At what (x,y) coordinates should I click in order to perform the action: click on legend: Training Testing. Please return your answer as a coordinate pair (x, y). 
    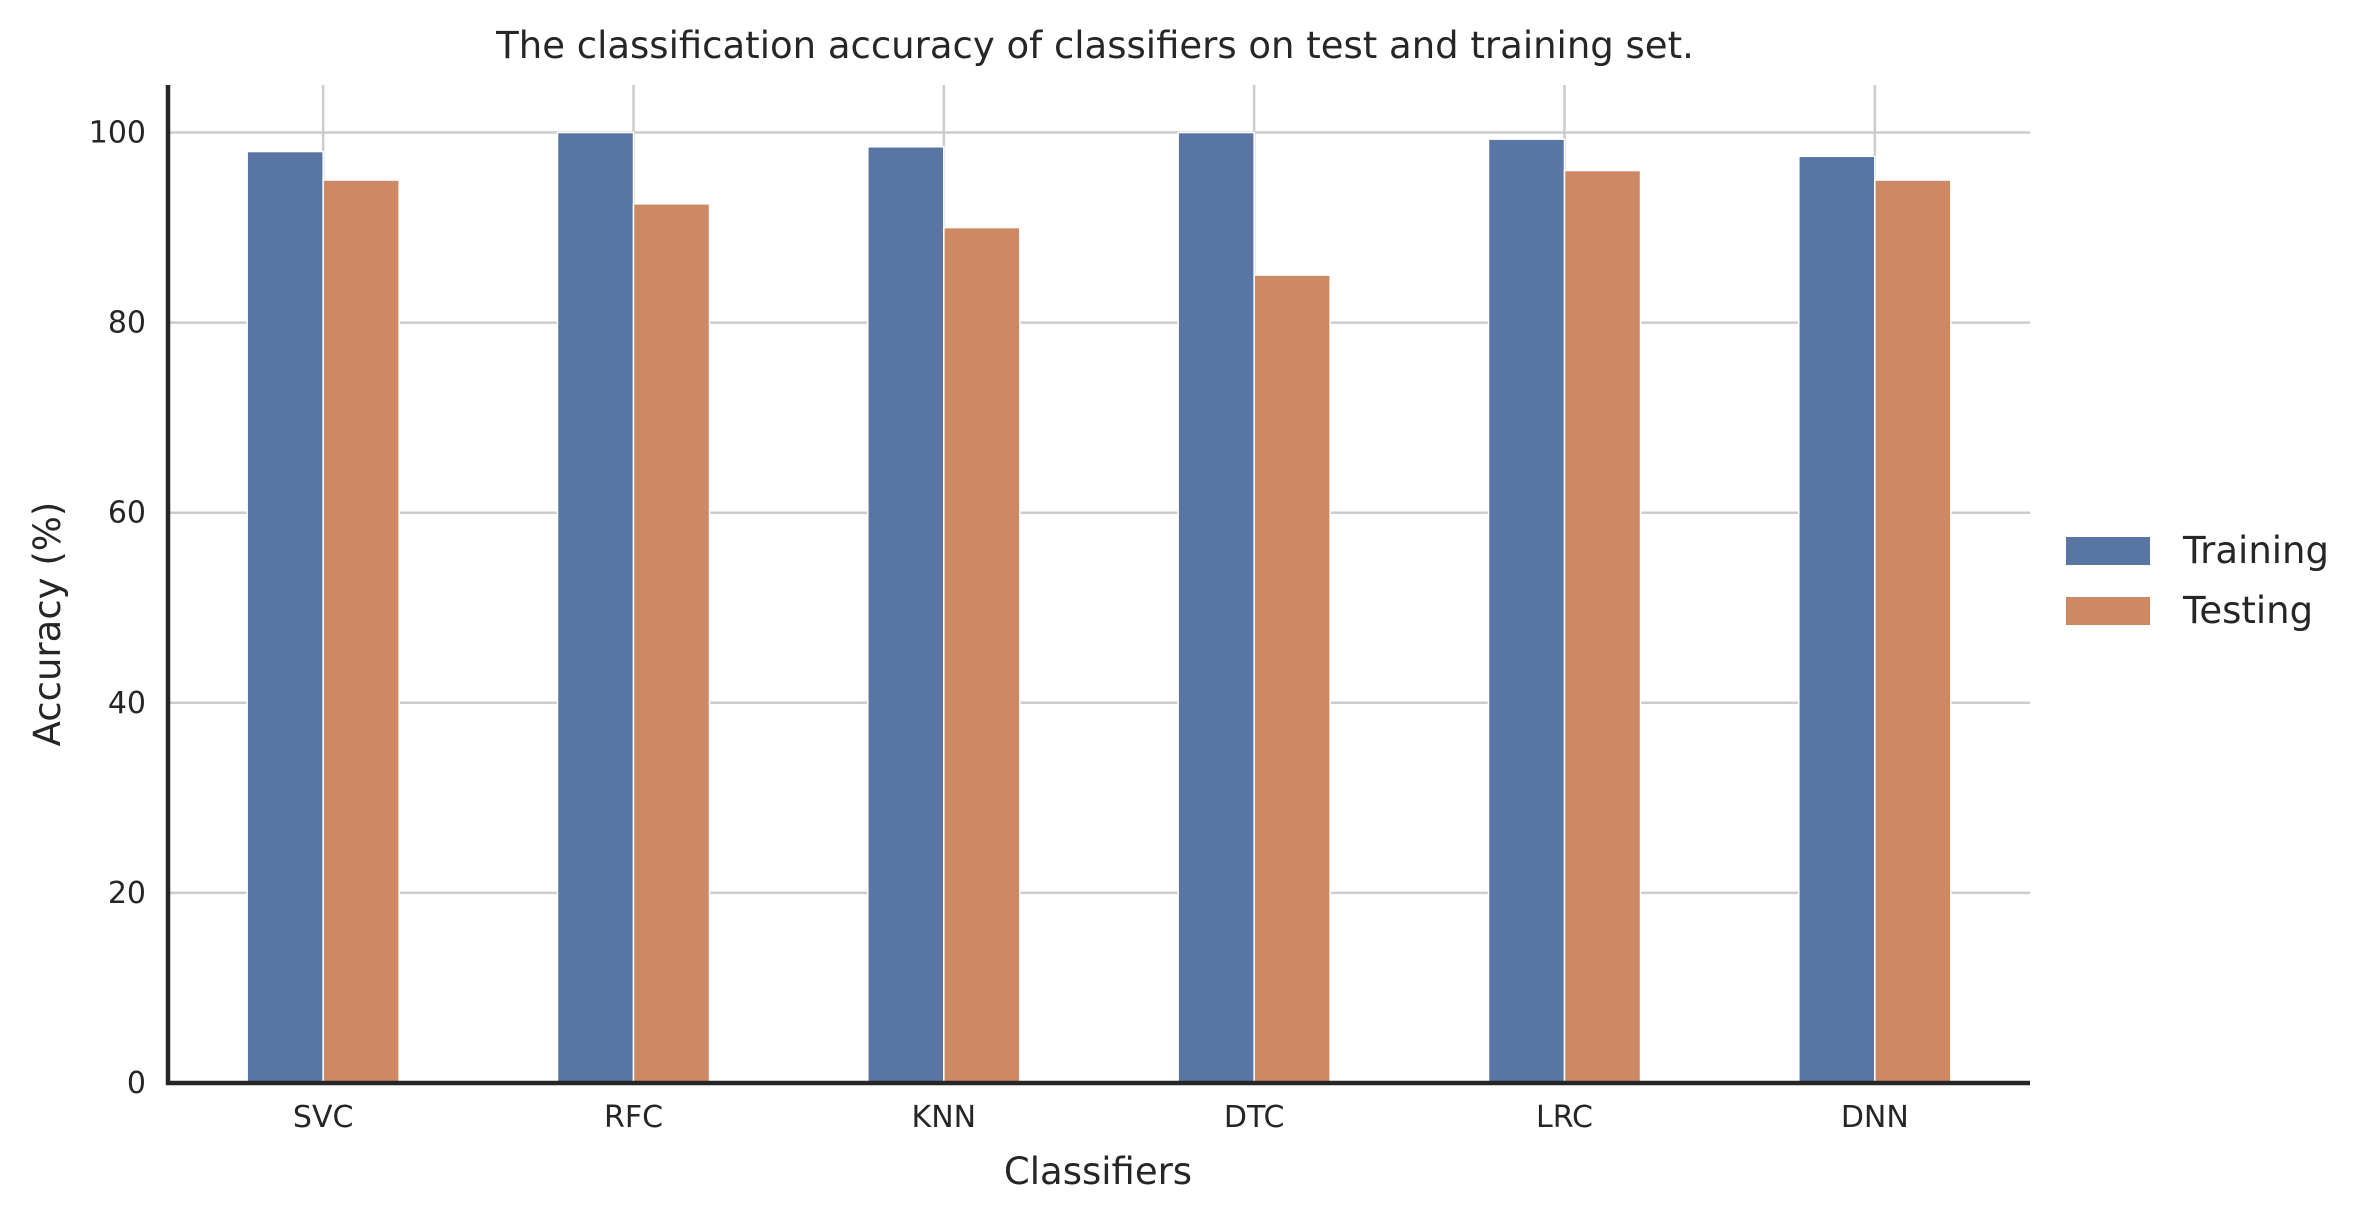
    Looking at the image, I should click on (2197, 580).